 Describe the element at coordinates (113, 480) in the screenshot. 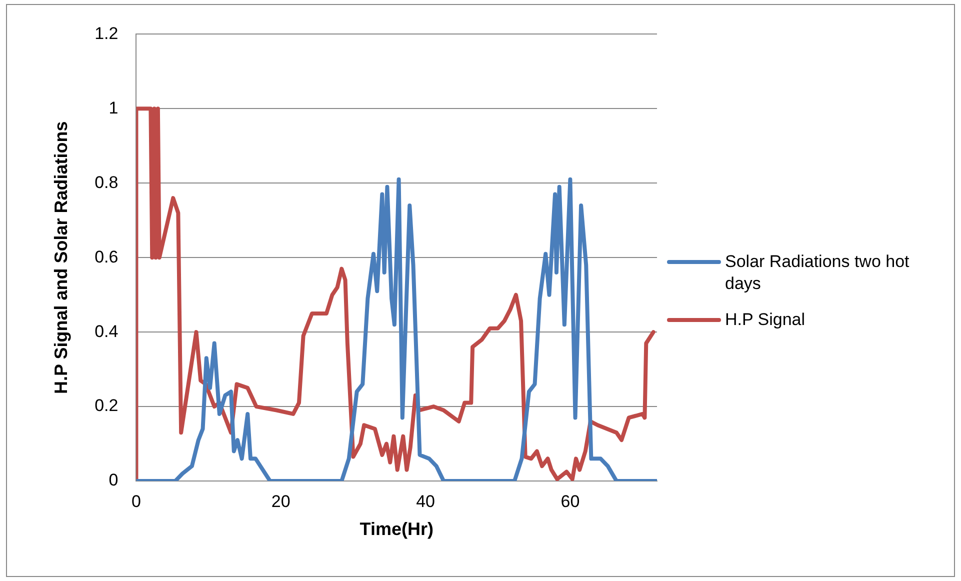

I see `y-tick-label: 0` at that location.